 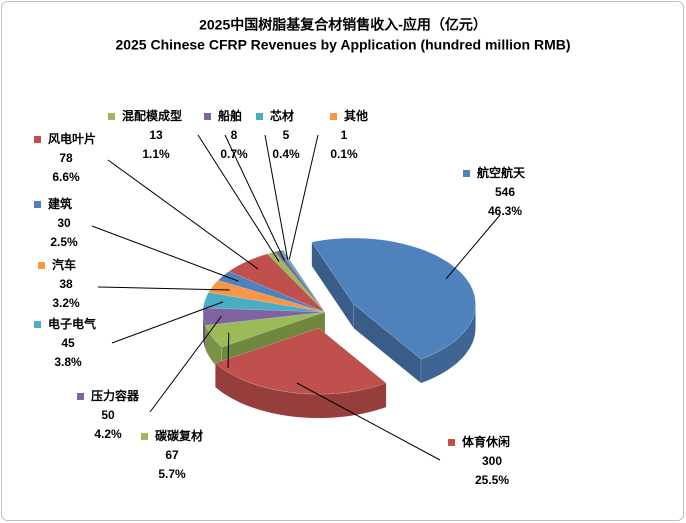 I want to click on percent-label: 4.2%, so click(x=108, y=434).